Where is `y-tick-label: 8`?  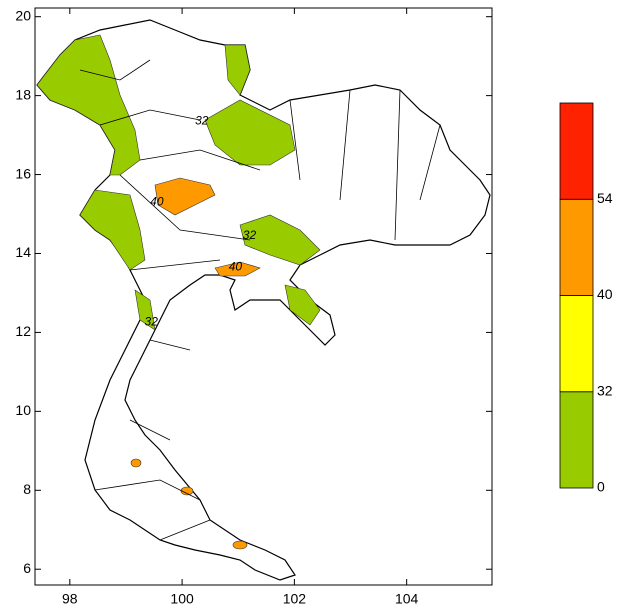
y-tick-label: 8 is located at coordinates (27, 489).